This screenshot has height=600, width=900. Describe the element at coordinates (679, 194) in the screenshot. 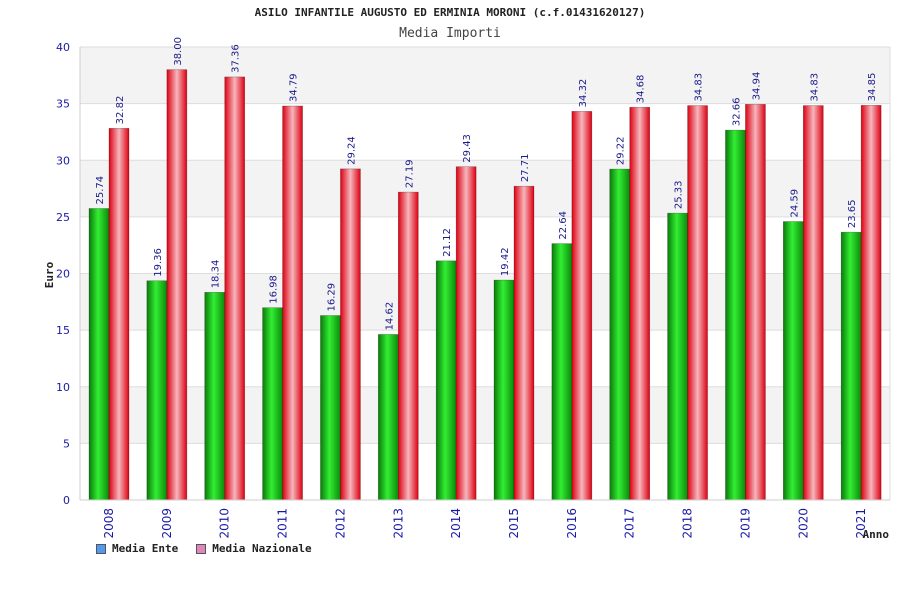

I see `data-label-ente: 25.33` at that location.